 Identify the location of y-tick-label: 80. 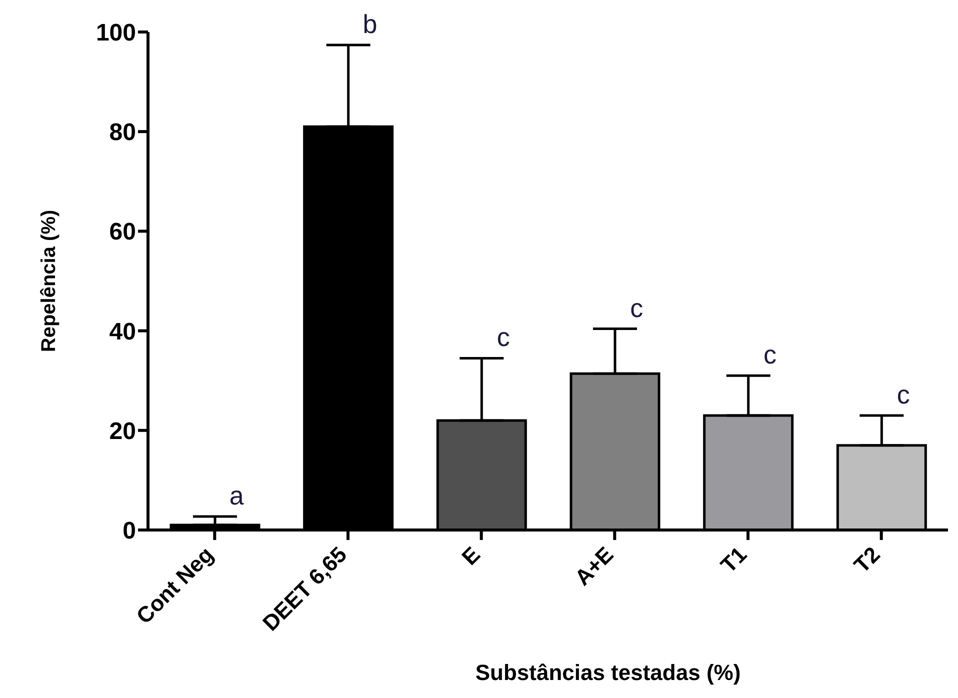
(122, 132).